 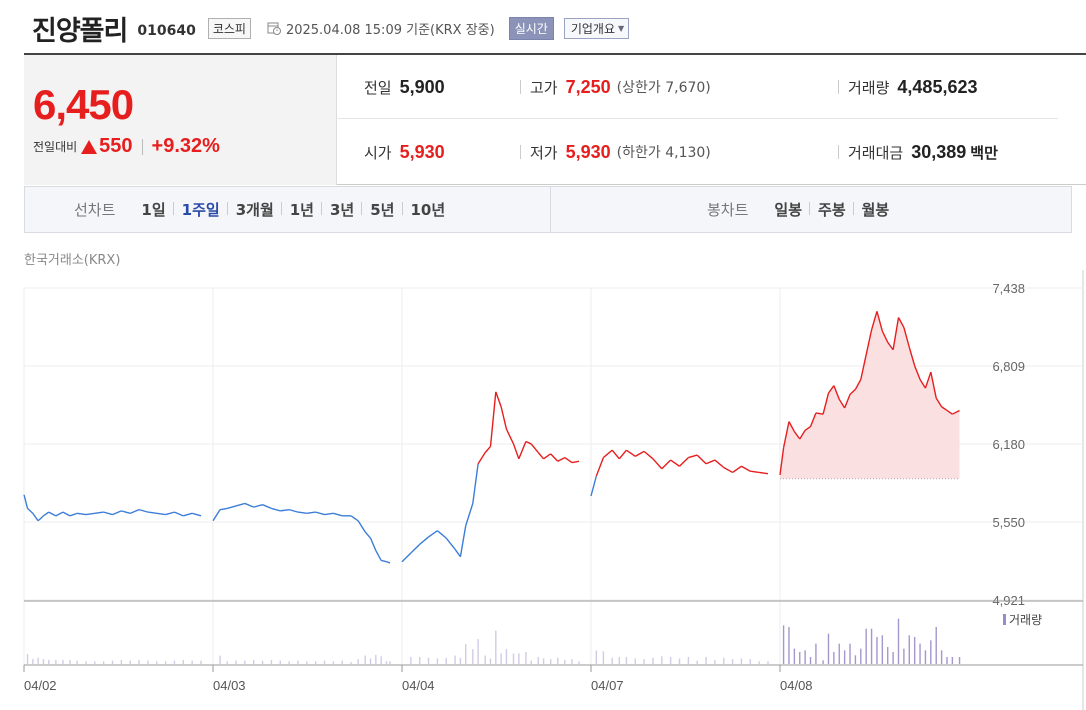 I want to click on tab-1w: 1주일, so click(x=200, y=209).